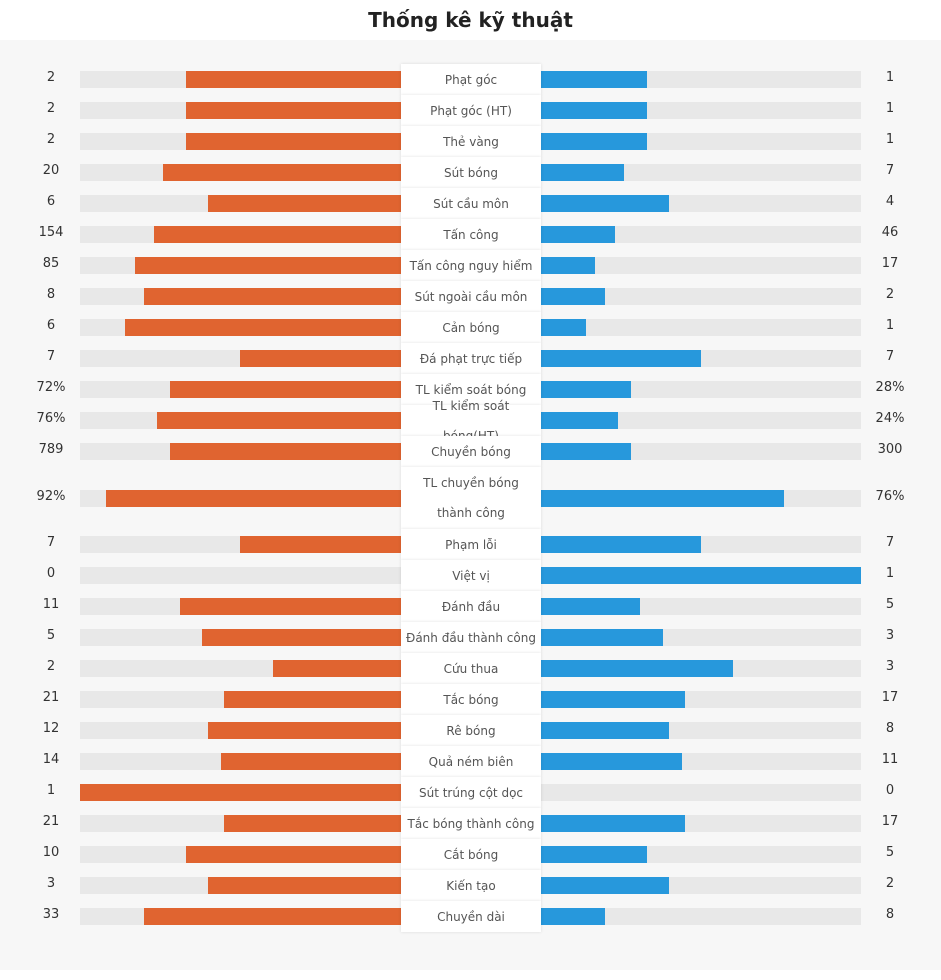 Image resolution: width=941 pixels, height=980 pixels. What do you see at coordinates (470, 699) in the screenshot?
I see `stat-row: 21 17 Tắc bóng` at bounding box center [470, 699].